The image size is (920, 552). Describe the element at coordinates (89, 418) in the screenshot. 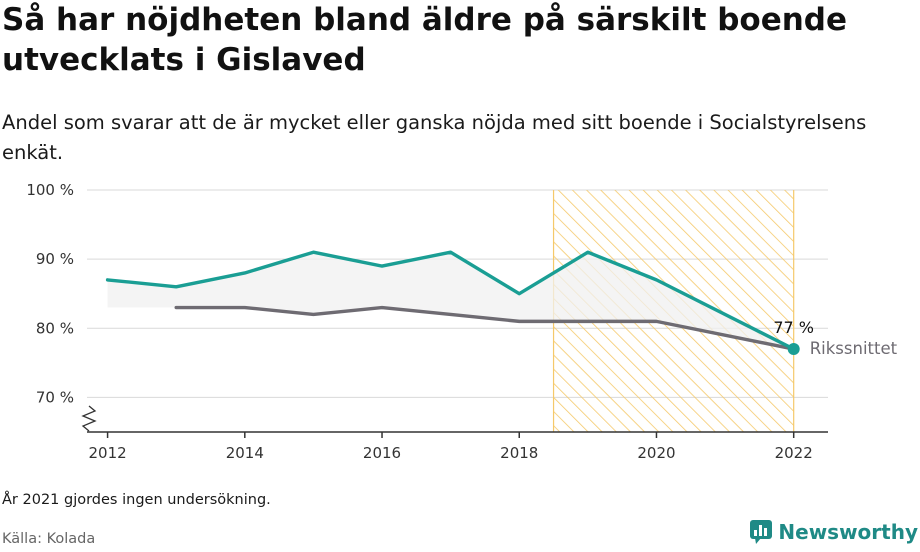

I see `axis-break-icon` at that location.